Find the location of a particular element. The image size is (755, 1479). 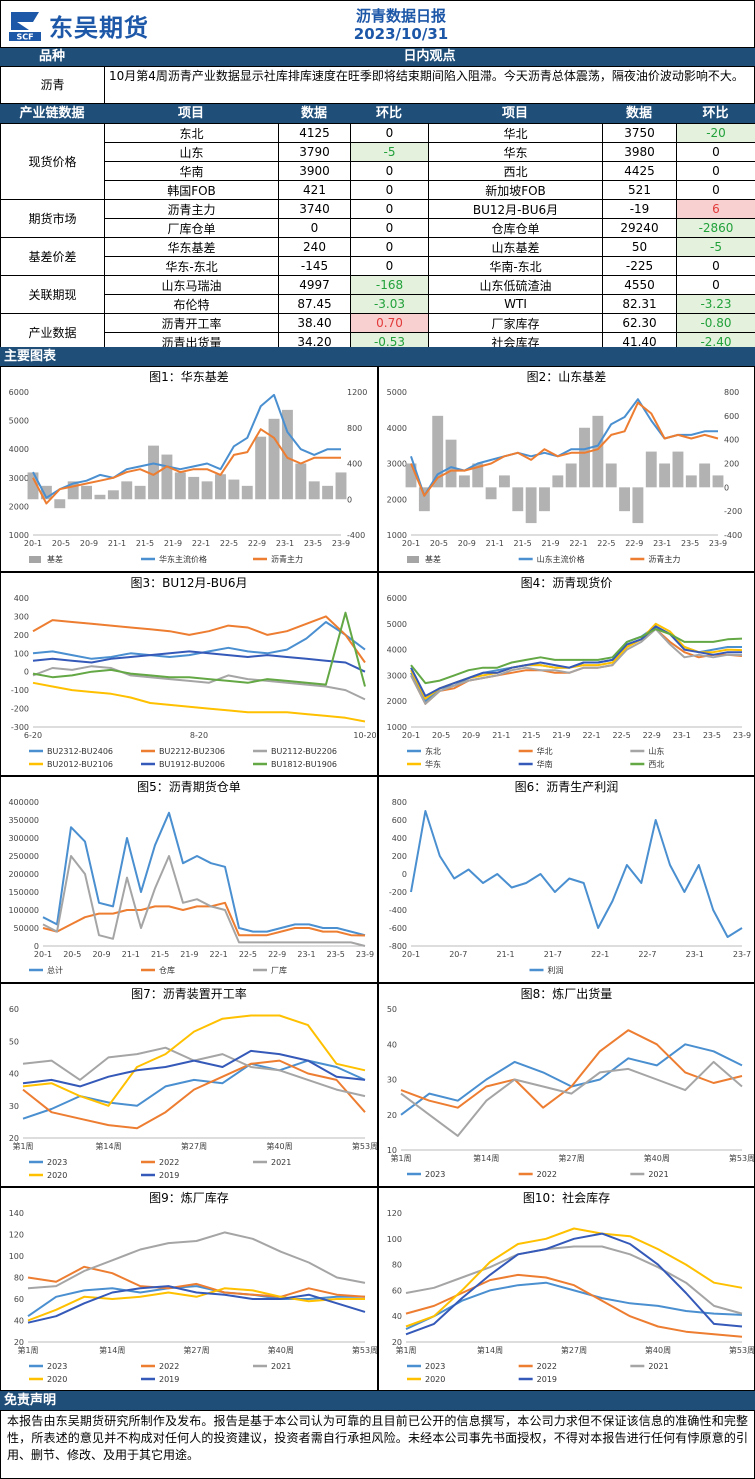

legend-label: BU2112-BU2206 is located at coordinates (304, 751).